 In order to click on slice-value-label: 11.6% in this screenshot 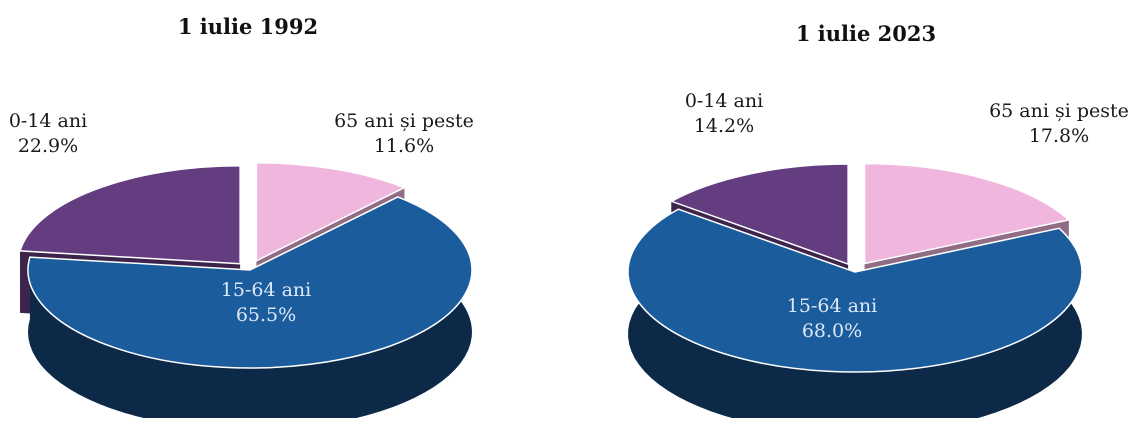, I will do `click(404, 146)`.